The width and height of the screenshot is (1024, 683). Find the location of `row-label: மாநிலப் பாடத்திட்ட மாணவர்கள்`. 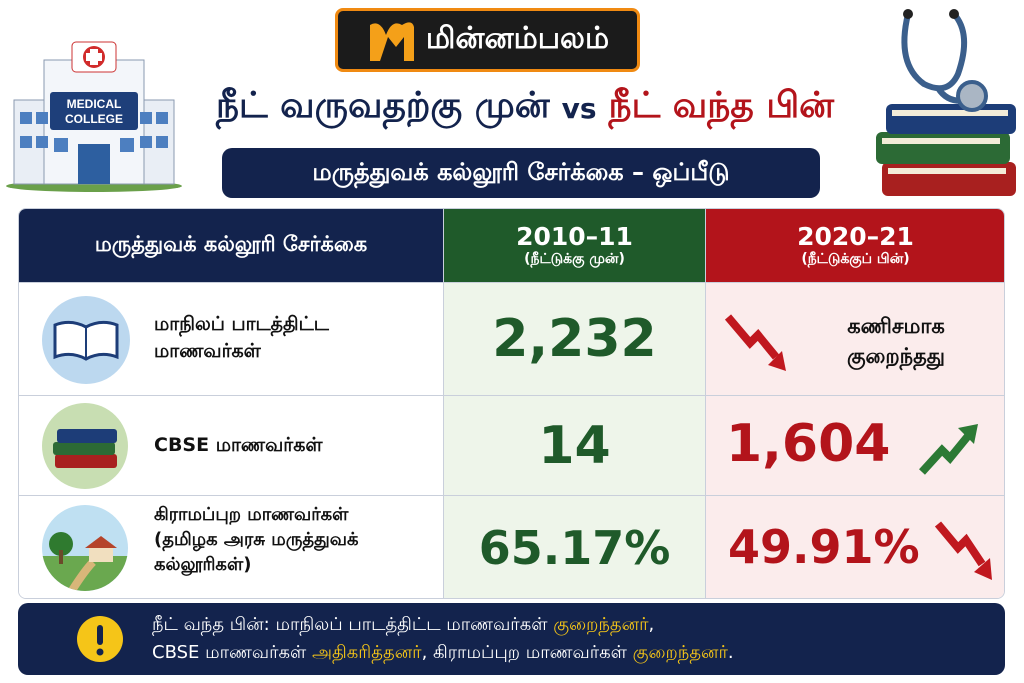

row-label: மாநிலப் பாடத்திட்ட மாணவர்கள் is located at coordinates (241, 337).